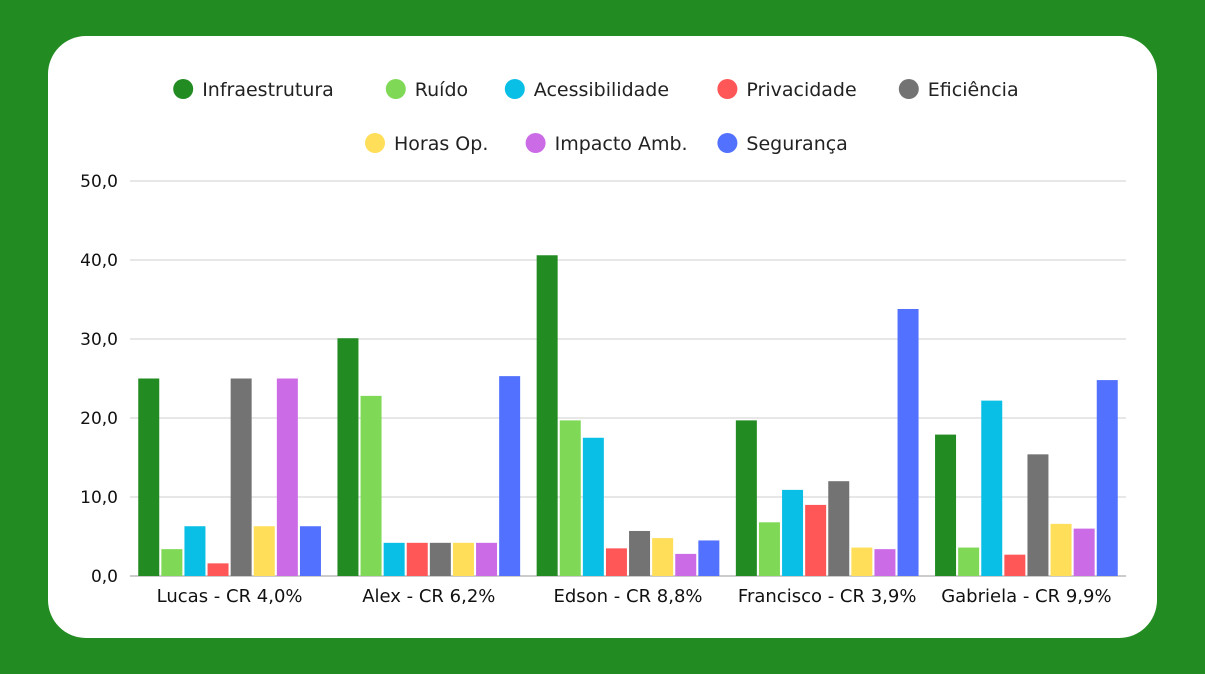  Describe the element at coordinates (428, 596) in the screenshot. I see `x-category-label: Alex - CR 6,2%` at that location.